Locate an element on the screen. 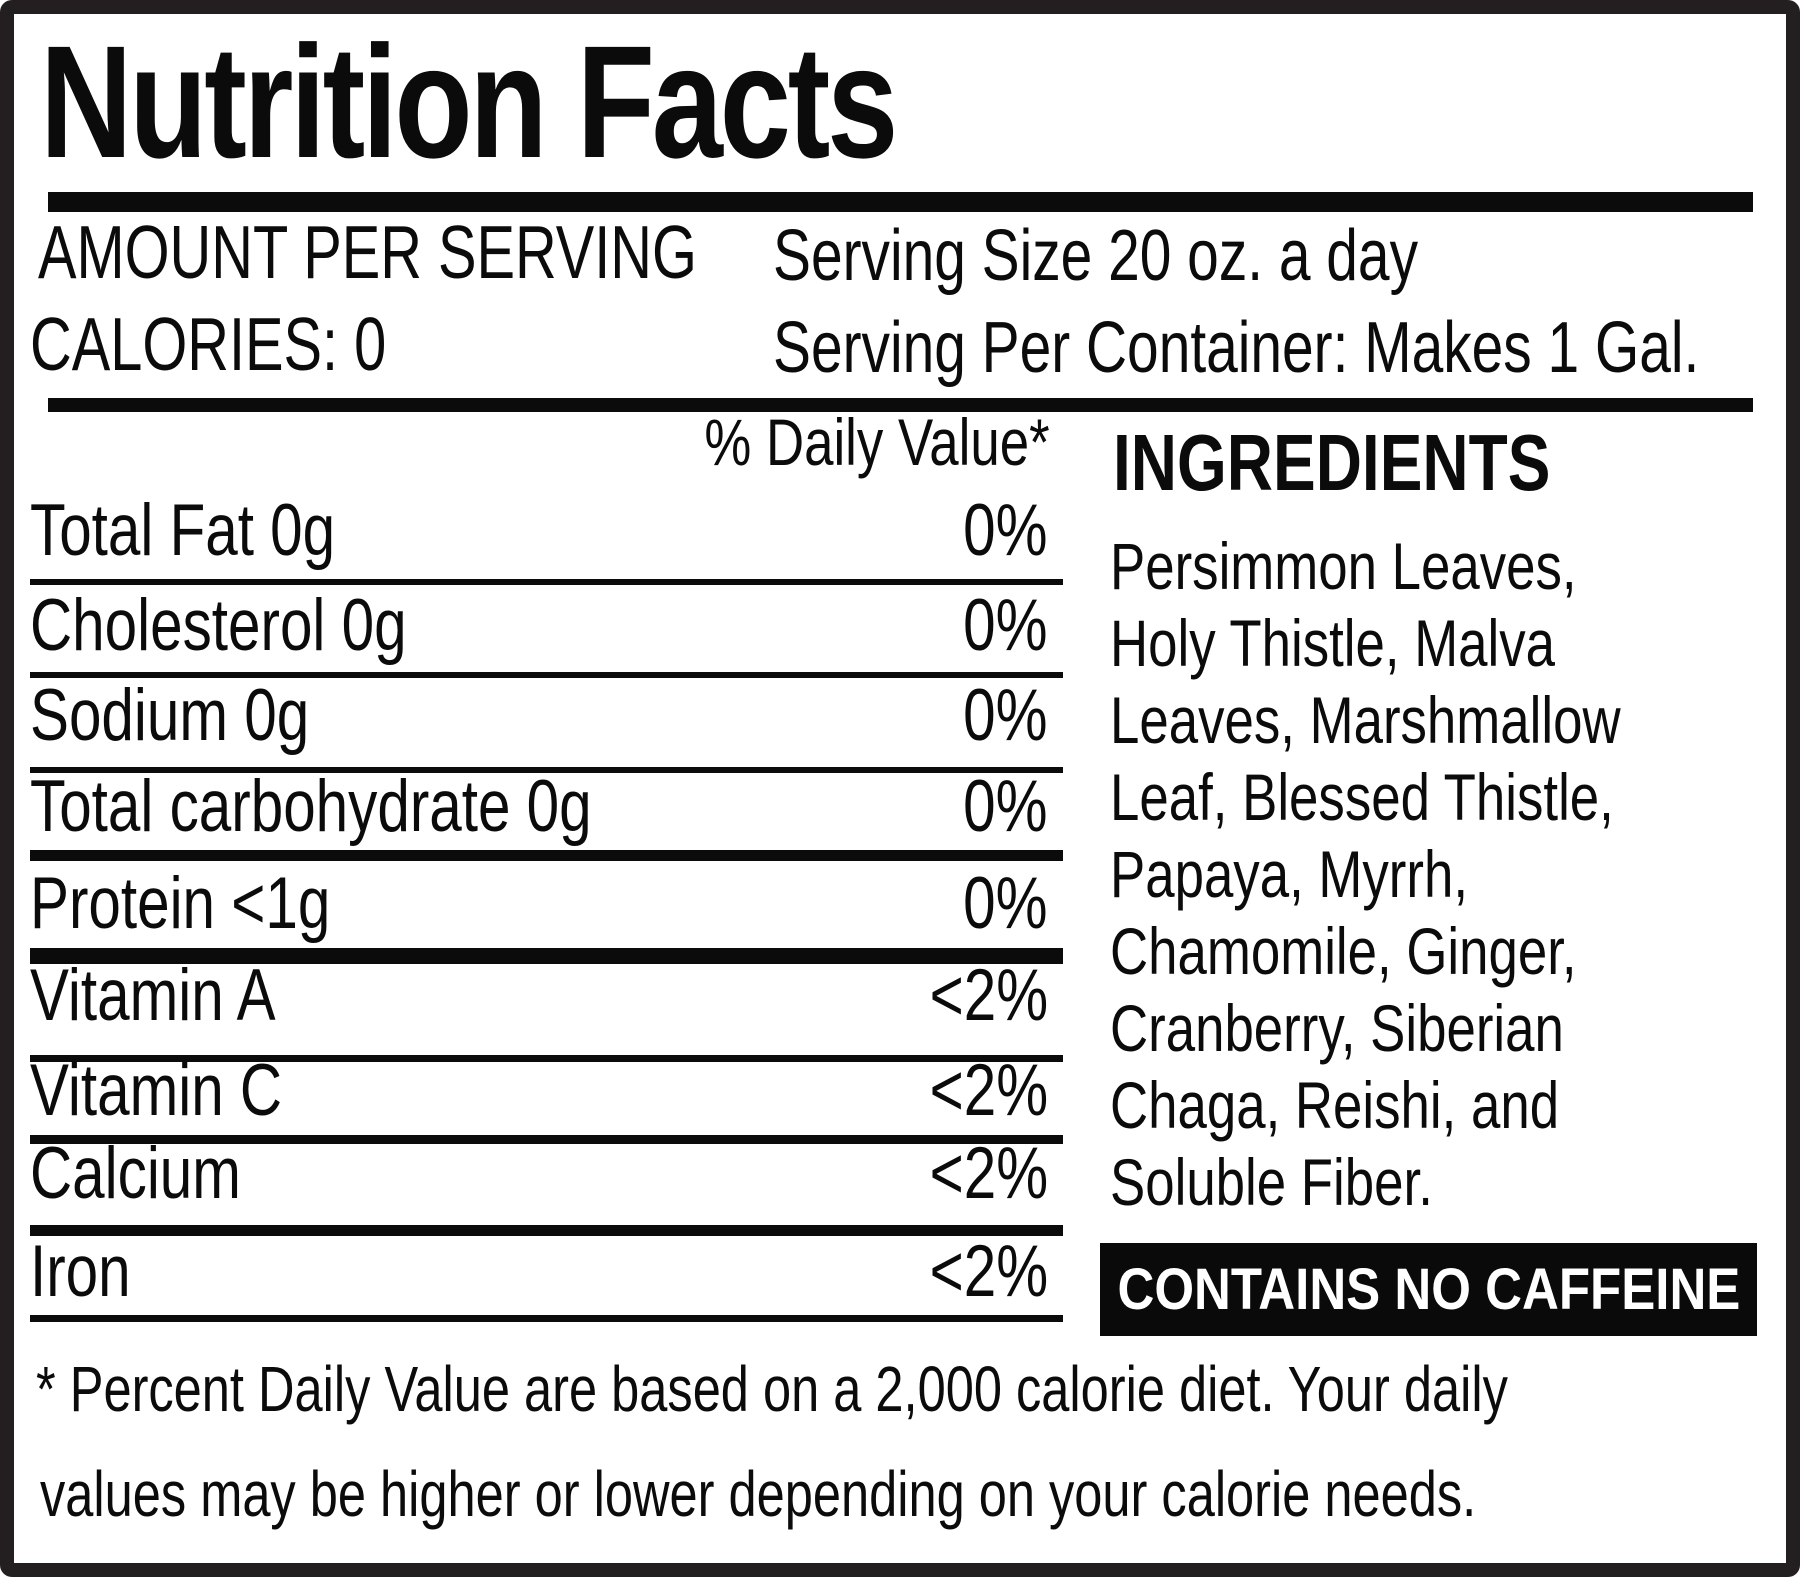 This screenshot has height=1577, width=1800. nutrient-name: Cholesterol 0g is located at coordinates (218, 625).